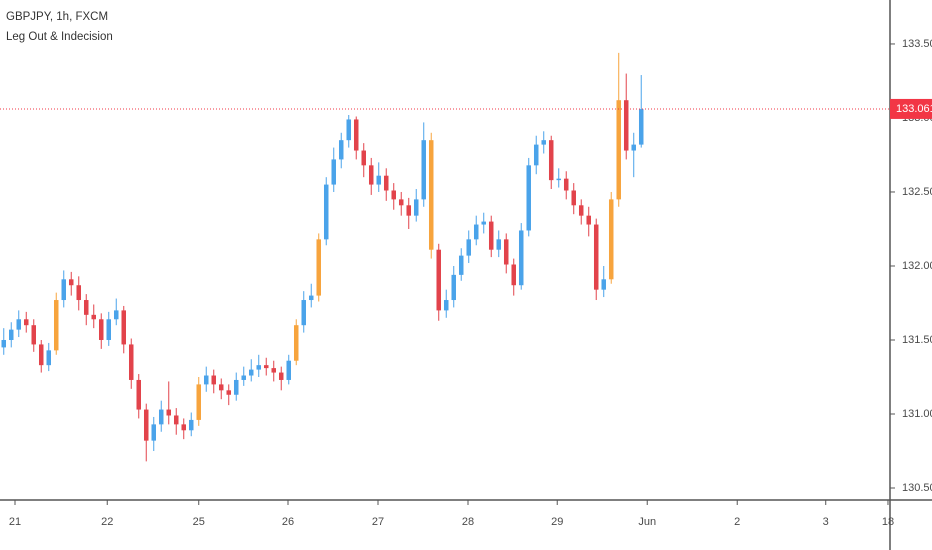 The width and height of the screenshot is (932, 550). I want to click on x-tick-label: 28, so click(468, 522).